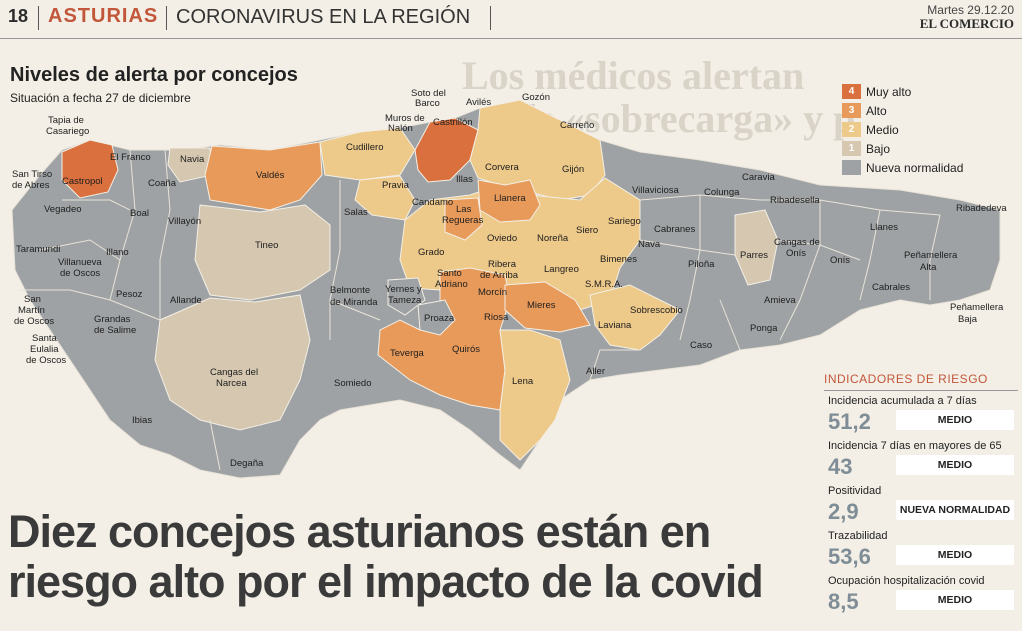 The width and height of the screenshot is (1022, 631). I want to click on muni-castropol, so click(90, 169).